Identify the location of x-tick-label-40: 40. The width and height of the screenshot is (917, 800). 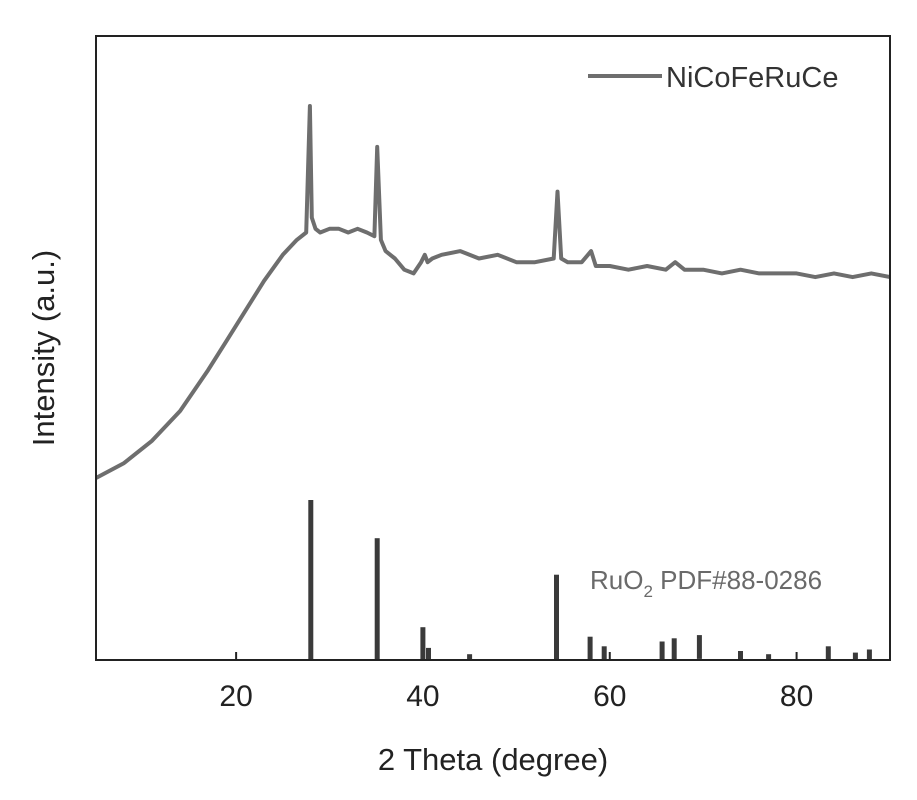
(422, 696).